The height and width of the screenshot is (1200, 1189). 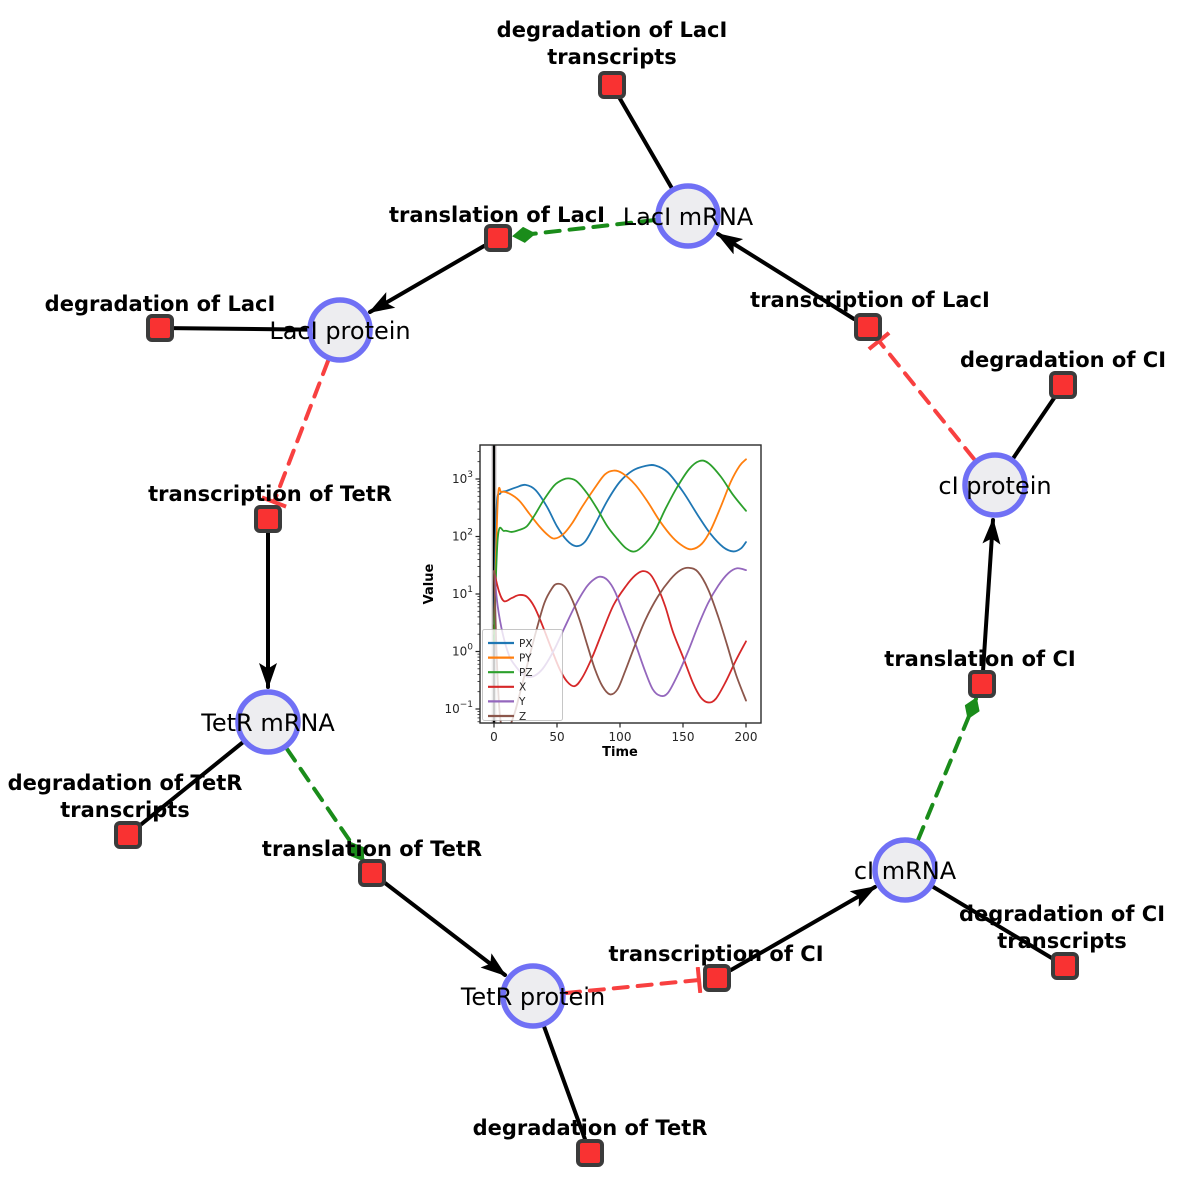 I want to click on y-tick-label: 10⁻¹, so click(x=458, y=708).